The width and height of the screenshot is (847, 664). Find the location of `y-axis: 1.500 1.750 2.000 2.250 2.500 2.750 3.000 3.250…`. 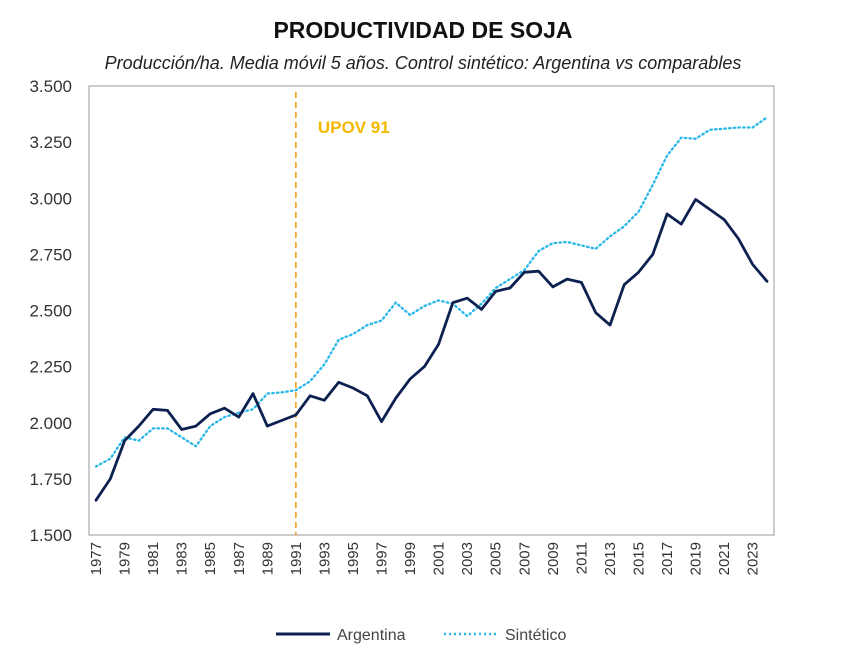

y-axis: 1.500 1.750 2.000 2.250 2.500 2.750 3.000 3.250… is located at coordinates (50, 311).